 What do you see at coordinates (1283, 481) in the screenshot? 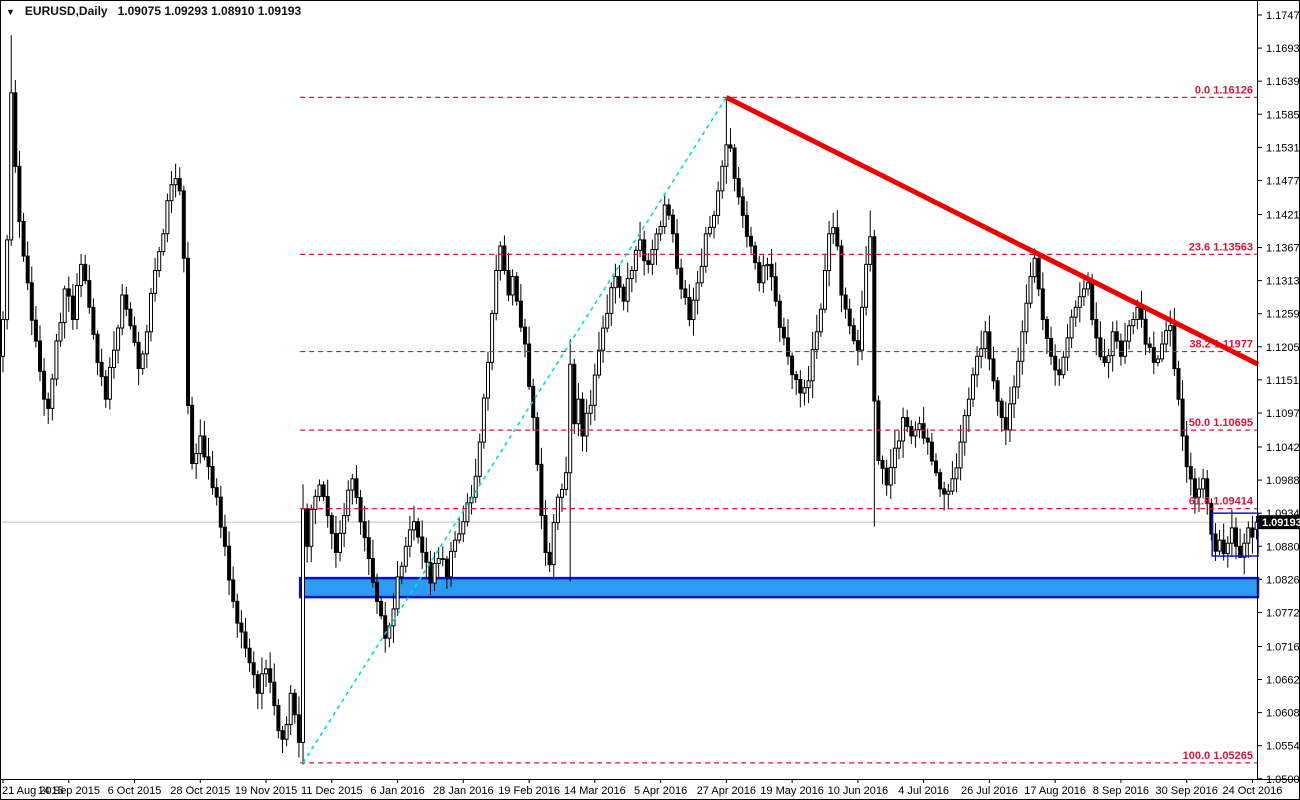
I see `y-axis-tick-label: 1.09880` at bounding box center [1283, 481].